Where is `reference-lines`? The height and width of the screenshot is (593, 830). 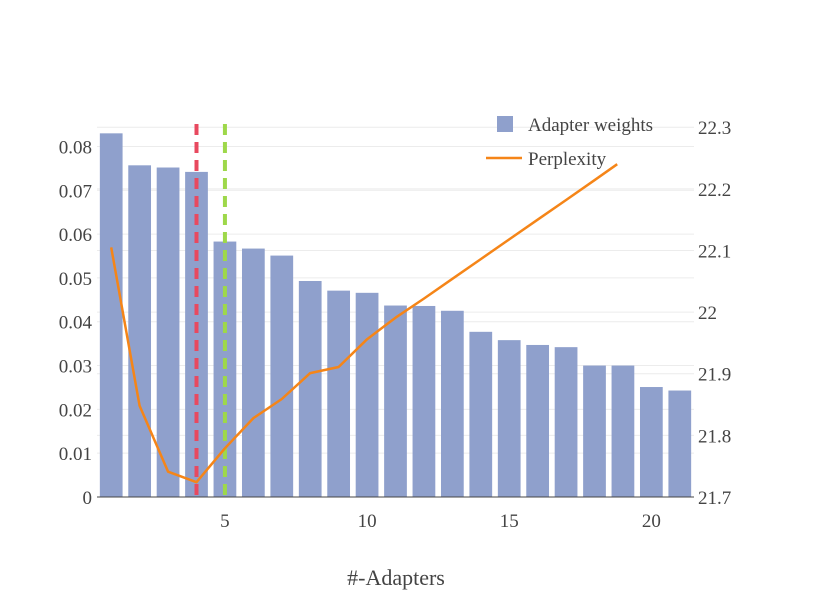
reference-lines is located at coordinates (210, 310).